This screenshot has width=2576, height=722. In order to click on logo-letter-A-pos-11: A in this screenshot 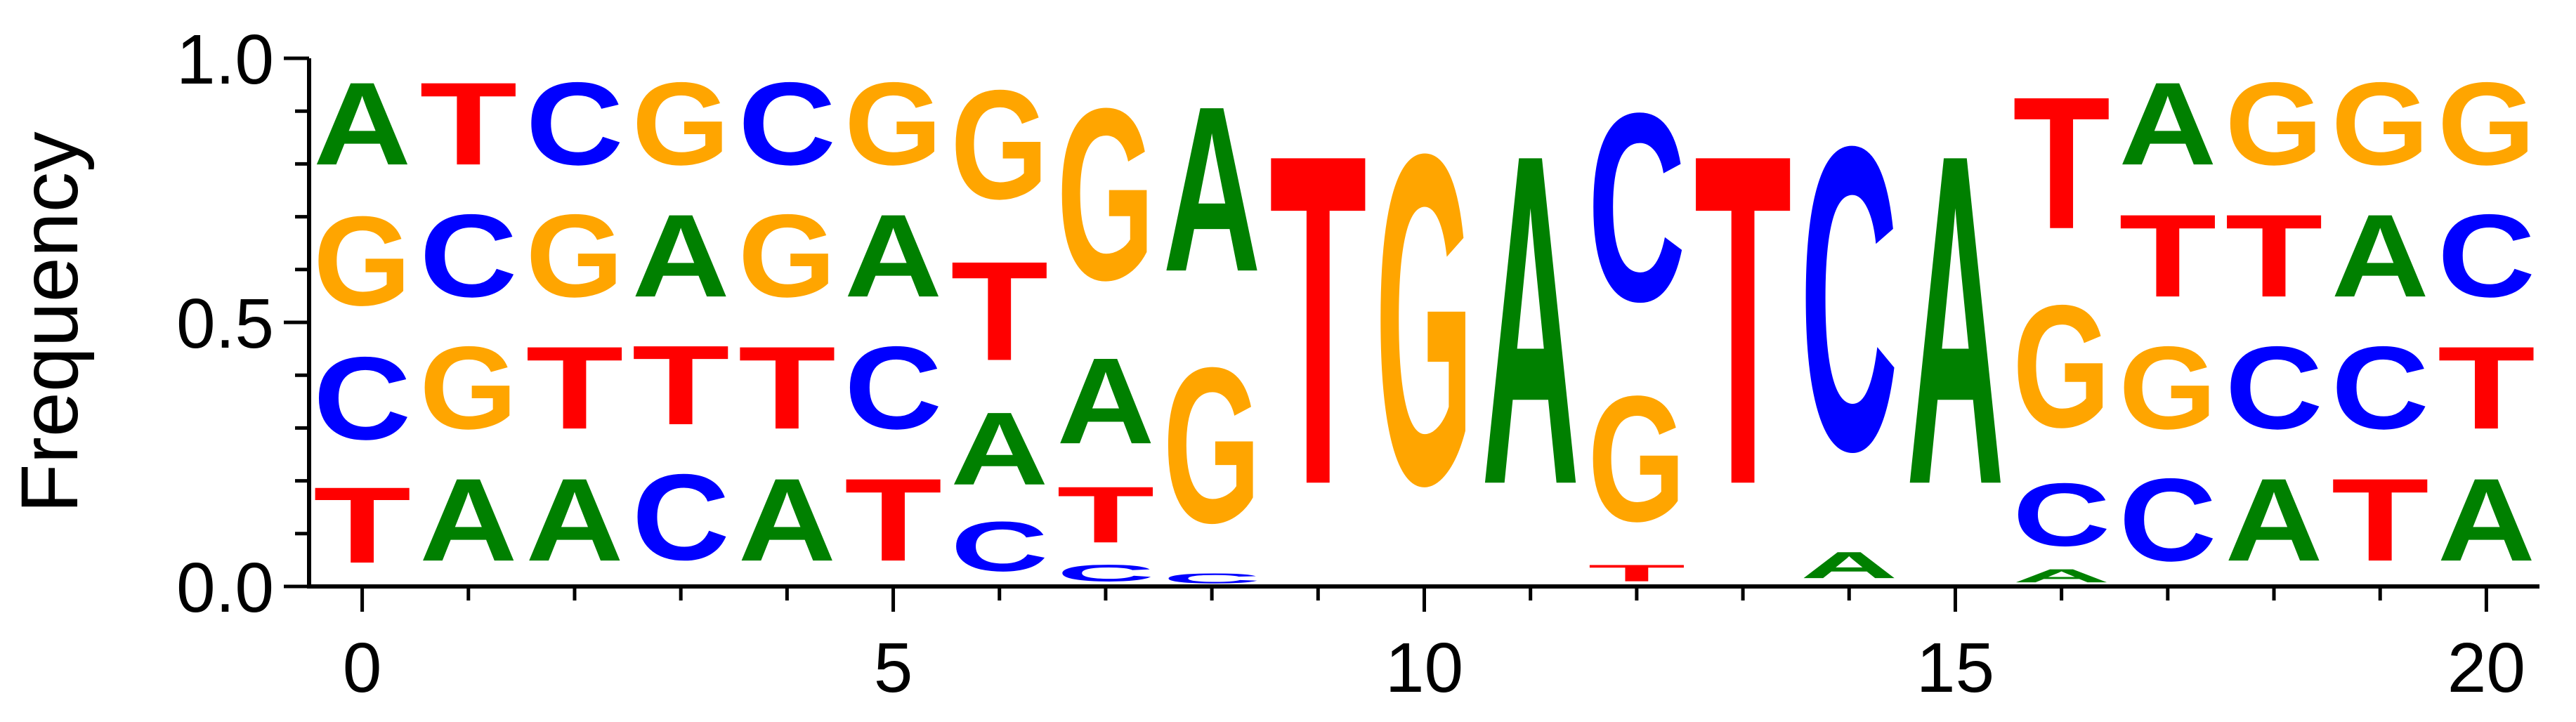, I will do `click(1530, 319)`.